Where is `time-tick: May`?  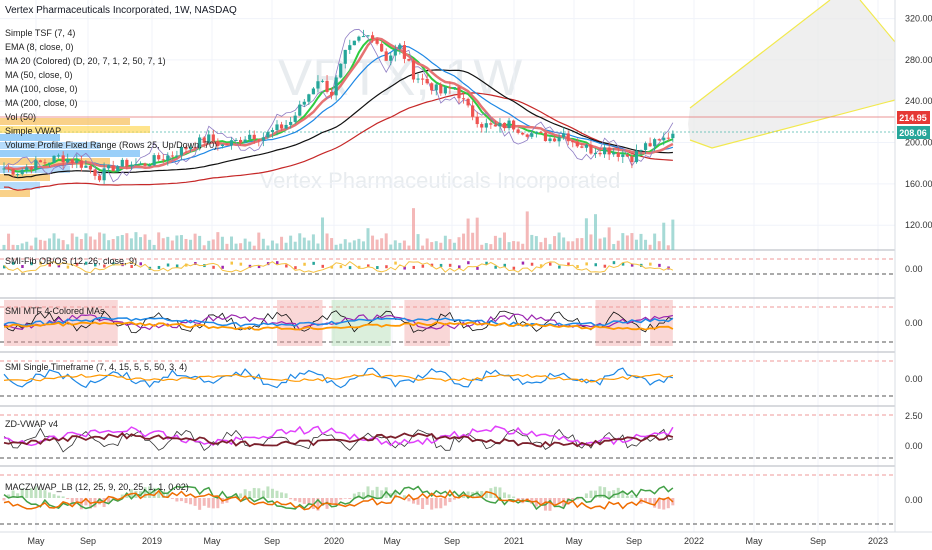 time-tick: May is located at coordinates (36, 541).